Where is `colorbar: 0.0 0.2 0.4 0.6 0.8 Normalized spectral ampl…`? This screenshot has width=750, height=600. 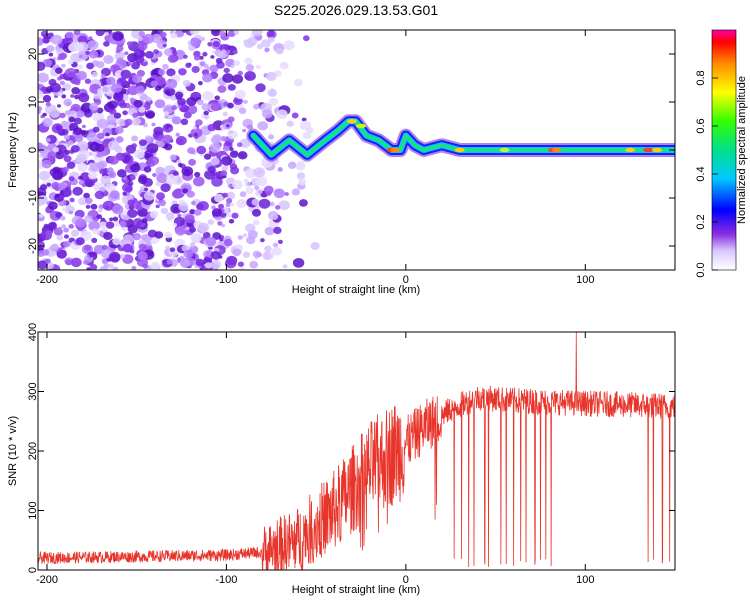
colorbar: 0.0 0.2 0.4 0.6 0.8 Normalized spectral ampl… is located at coordinates (721, 153).